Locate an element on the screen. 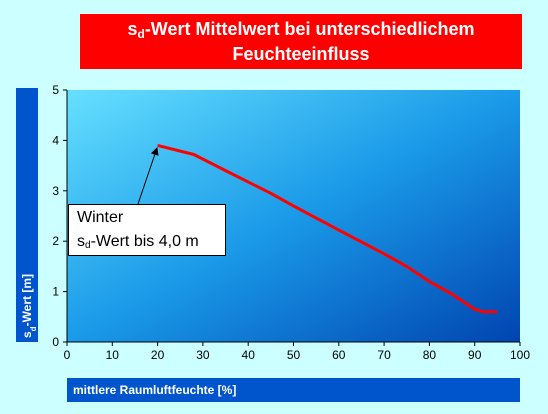 This screenshot has width=548, height=414. annotation: Winter sd-Wert bis 4,0 m is located at coordinates (147, 230).